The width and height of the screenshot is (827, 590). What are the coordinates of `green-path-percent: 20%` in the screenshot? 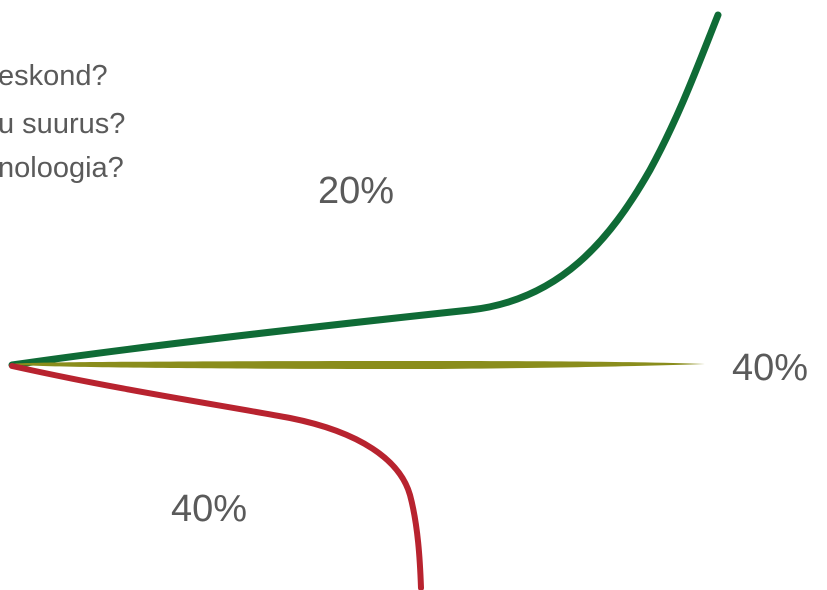 It's located at (356, 191).